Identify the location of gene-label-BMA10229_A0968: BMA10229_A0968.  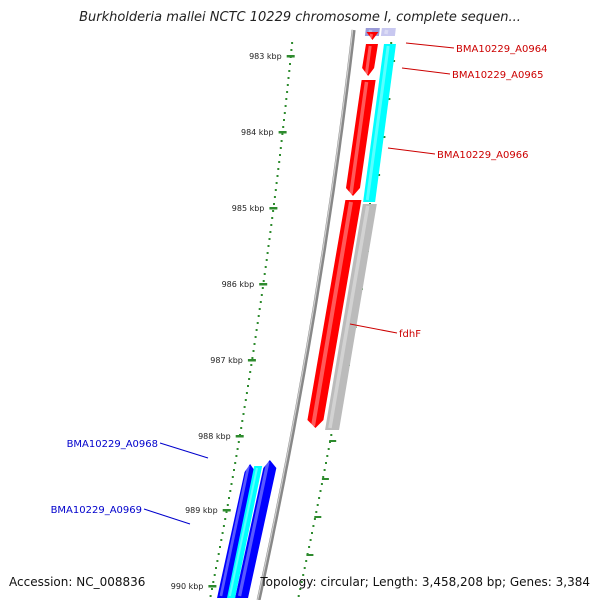
(112, 444).